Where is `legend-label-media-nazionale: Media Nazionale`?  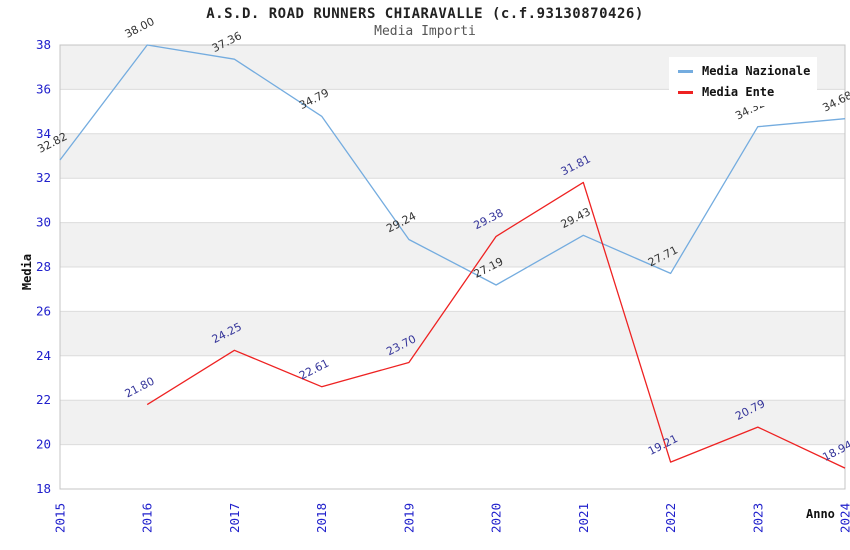 legend-label-media-nazionale: Media Nazionale is located at coordinates (756, 71).